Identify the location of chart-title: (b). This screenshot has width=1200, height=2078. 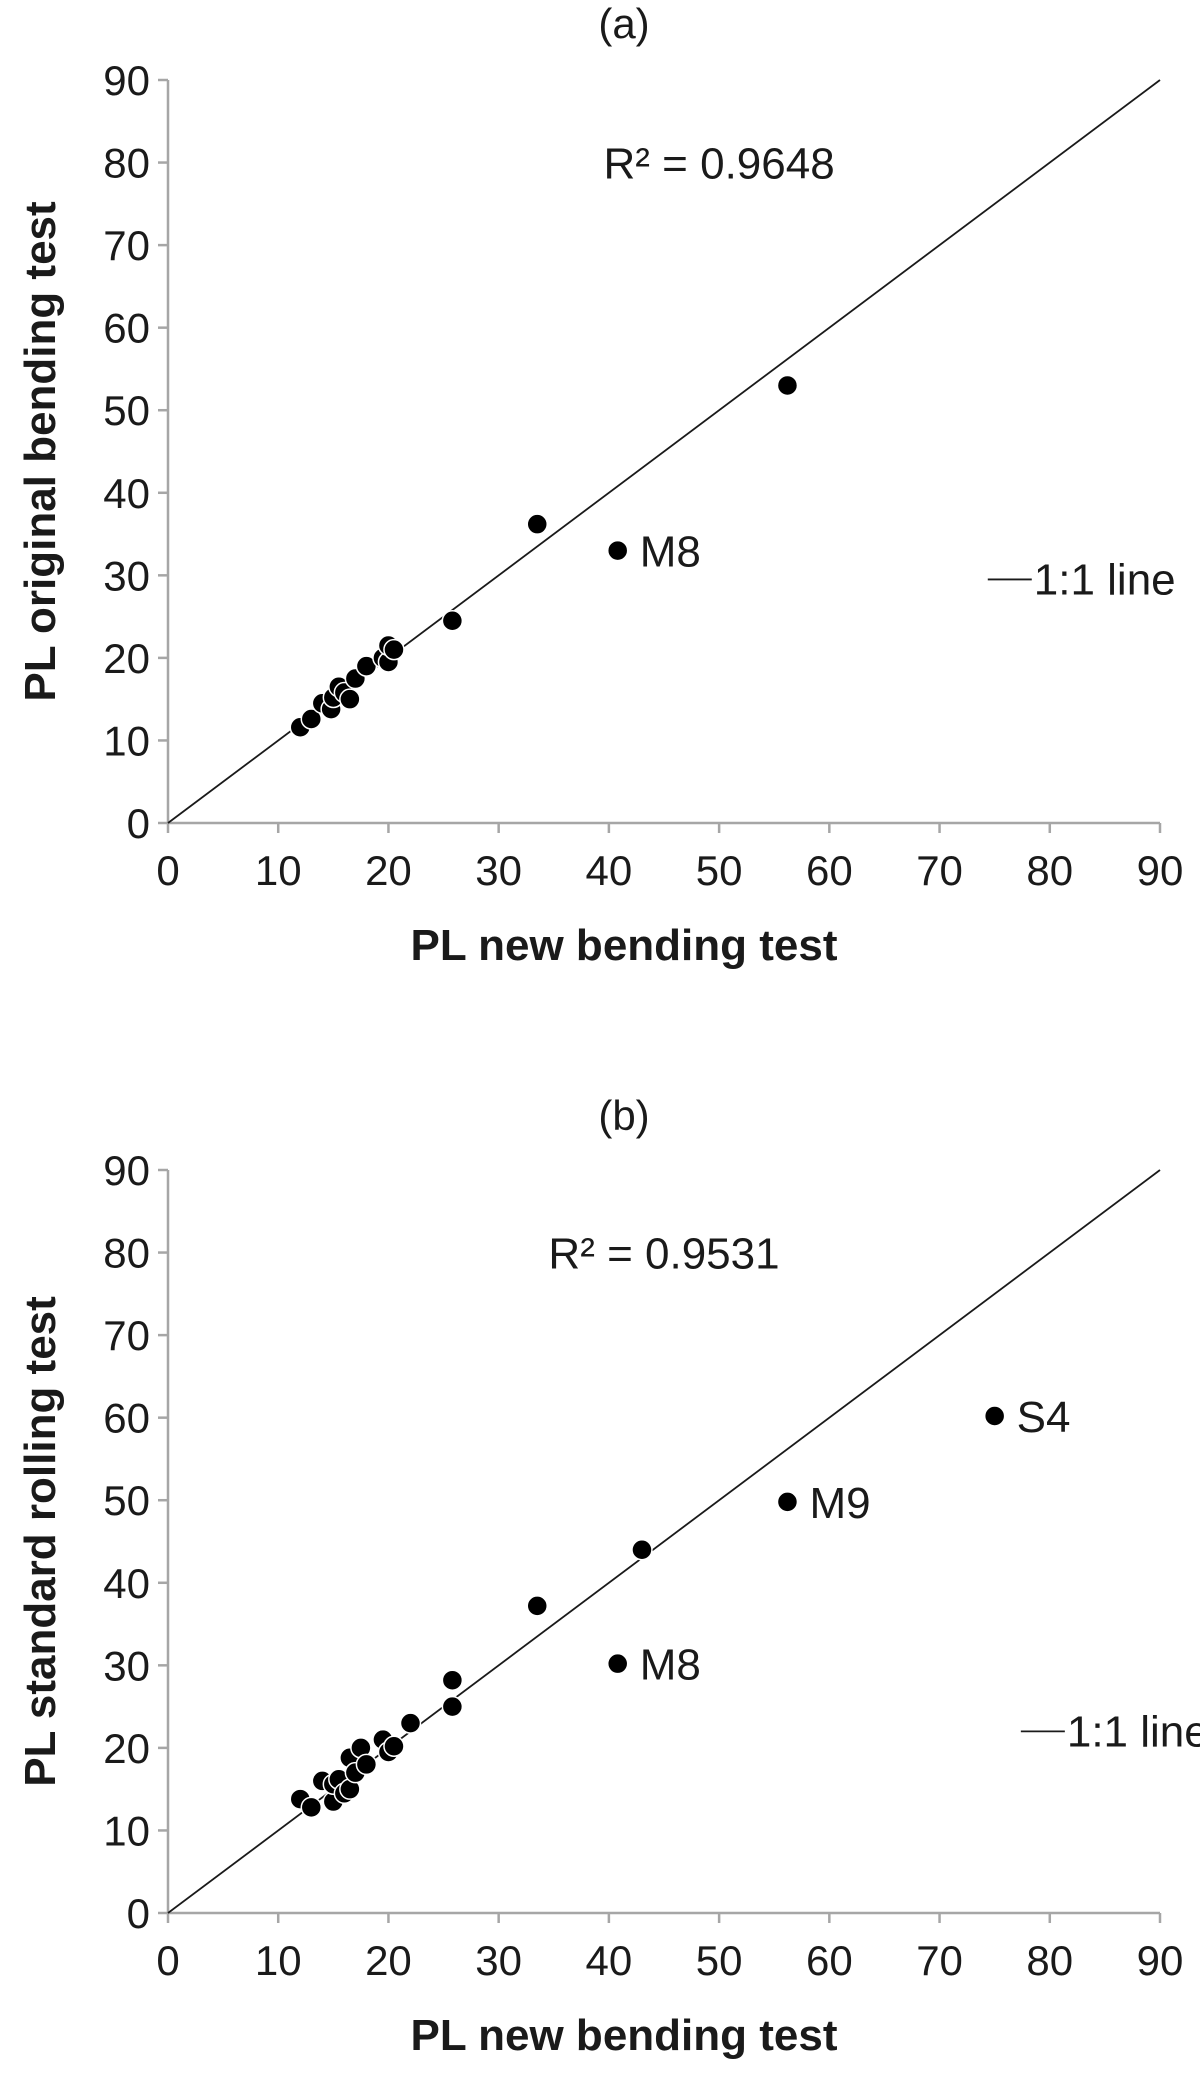
(623, 1115).